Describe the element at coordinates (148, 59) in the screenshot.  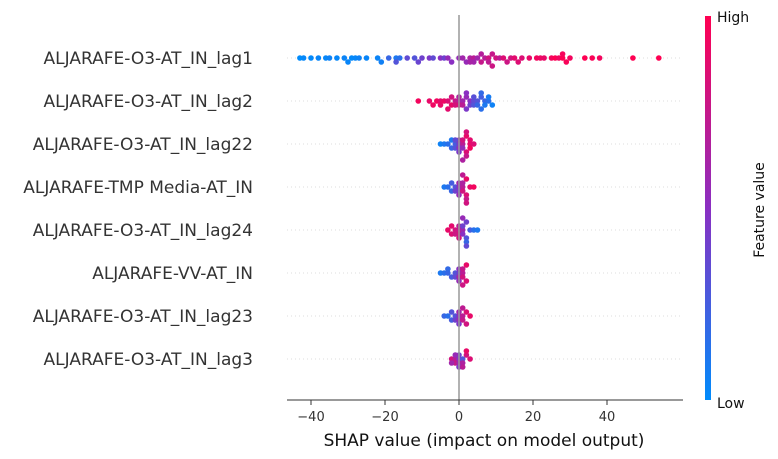
I see `feature-label: ALJARAFE-O3-AT_IN_lag1` at that location.